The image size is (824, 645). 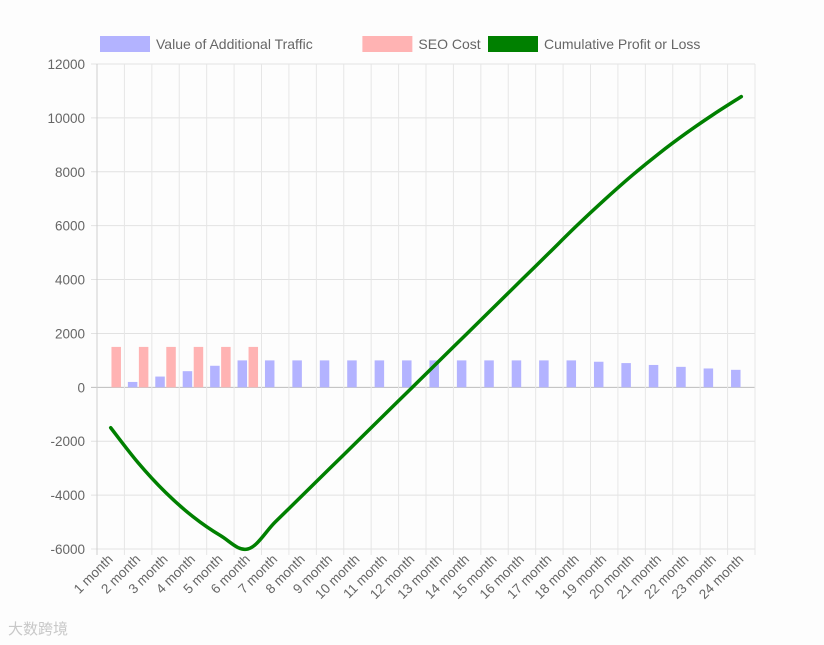 What do you see at coordinates (38, 629) in the screenshot?
I see `watermark-text: 大数跨境` at bounding box center [38, 629].